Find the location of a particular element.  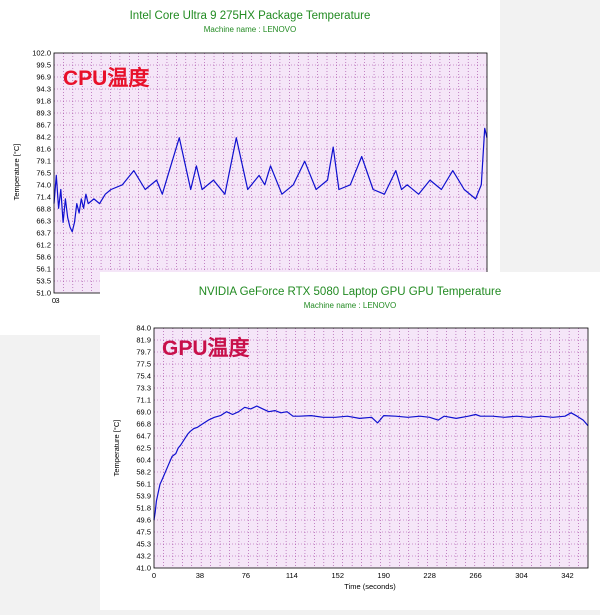

cpu-y-axis-label: Temperature [°C] is located at coordinates (16, 172).